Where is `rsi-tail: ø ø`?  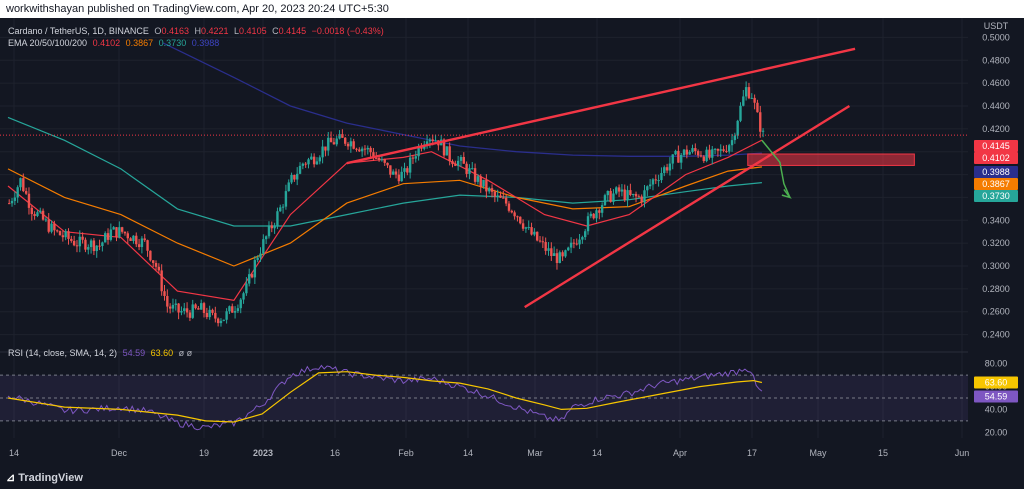
rsi-tail: ø ø is located at coordinates (185, 353).